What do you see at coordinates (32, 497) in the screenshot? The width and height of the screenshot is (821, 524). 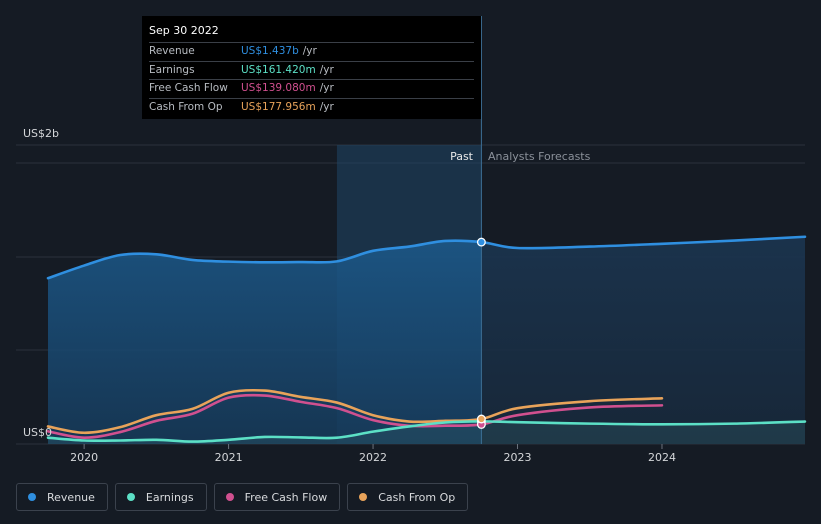 I see `revenue-dot-icon` at bounding box center [32, 497].